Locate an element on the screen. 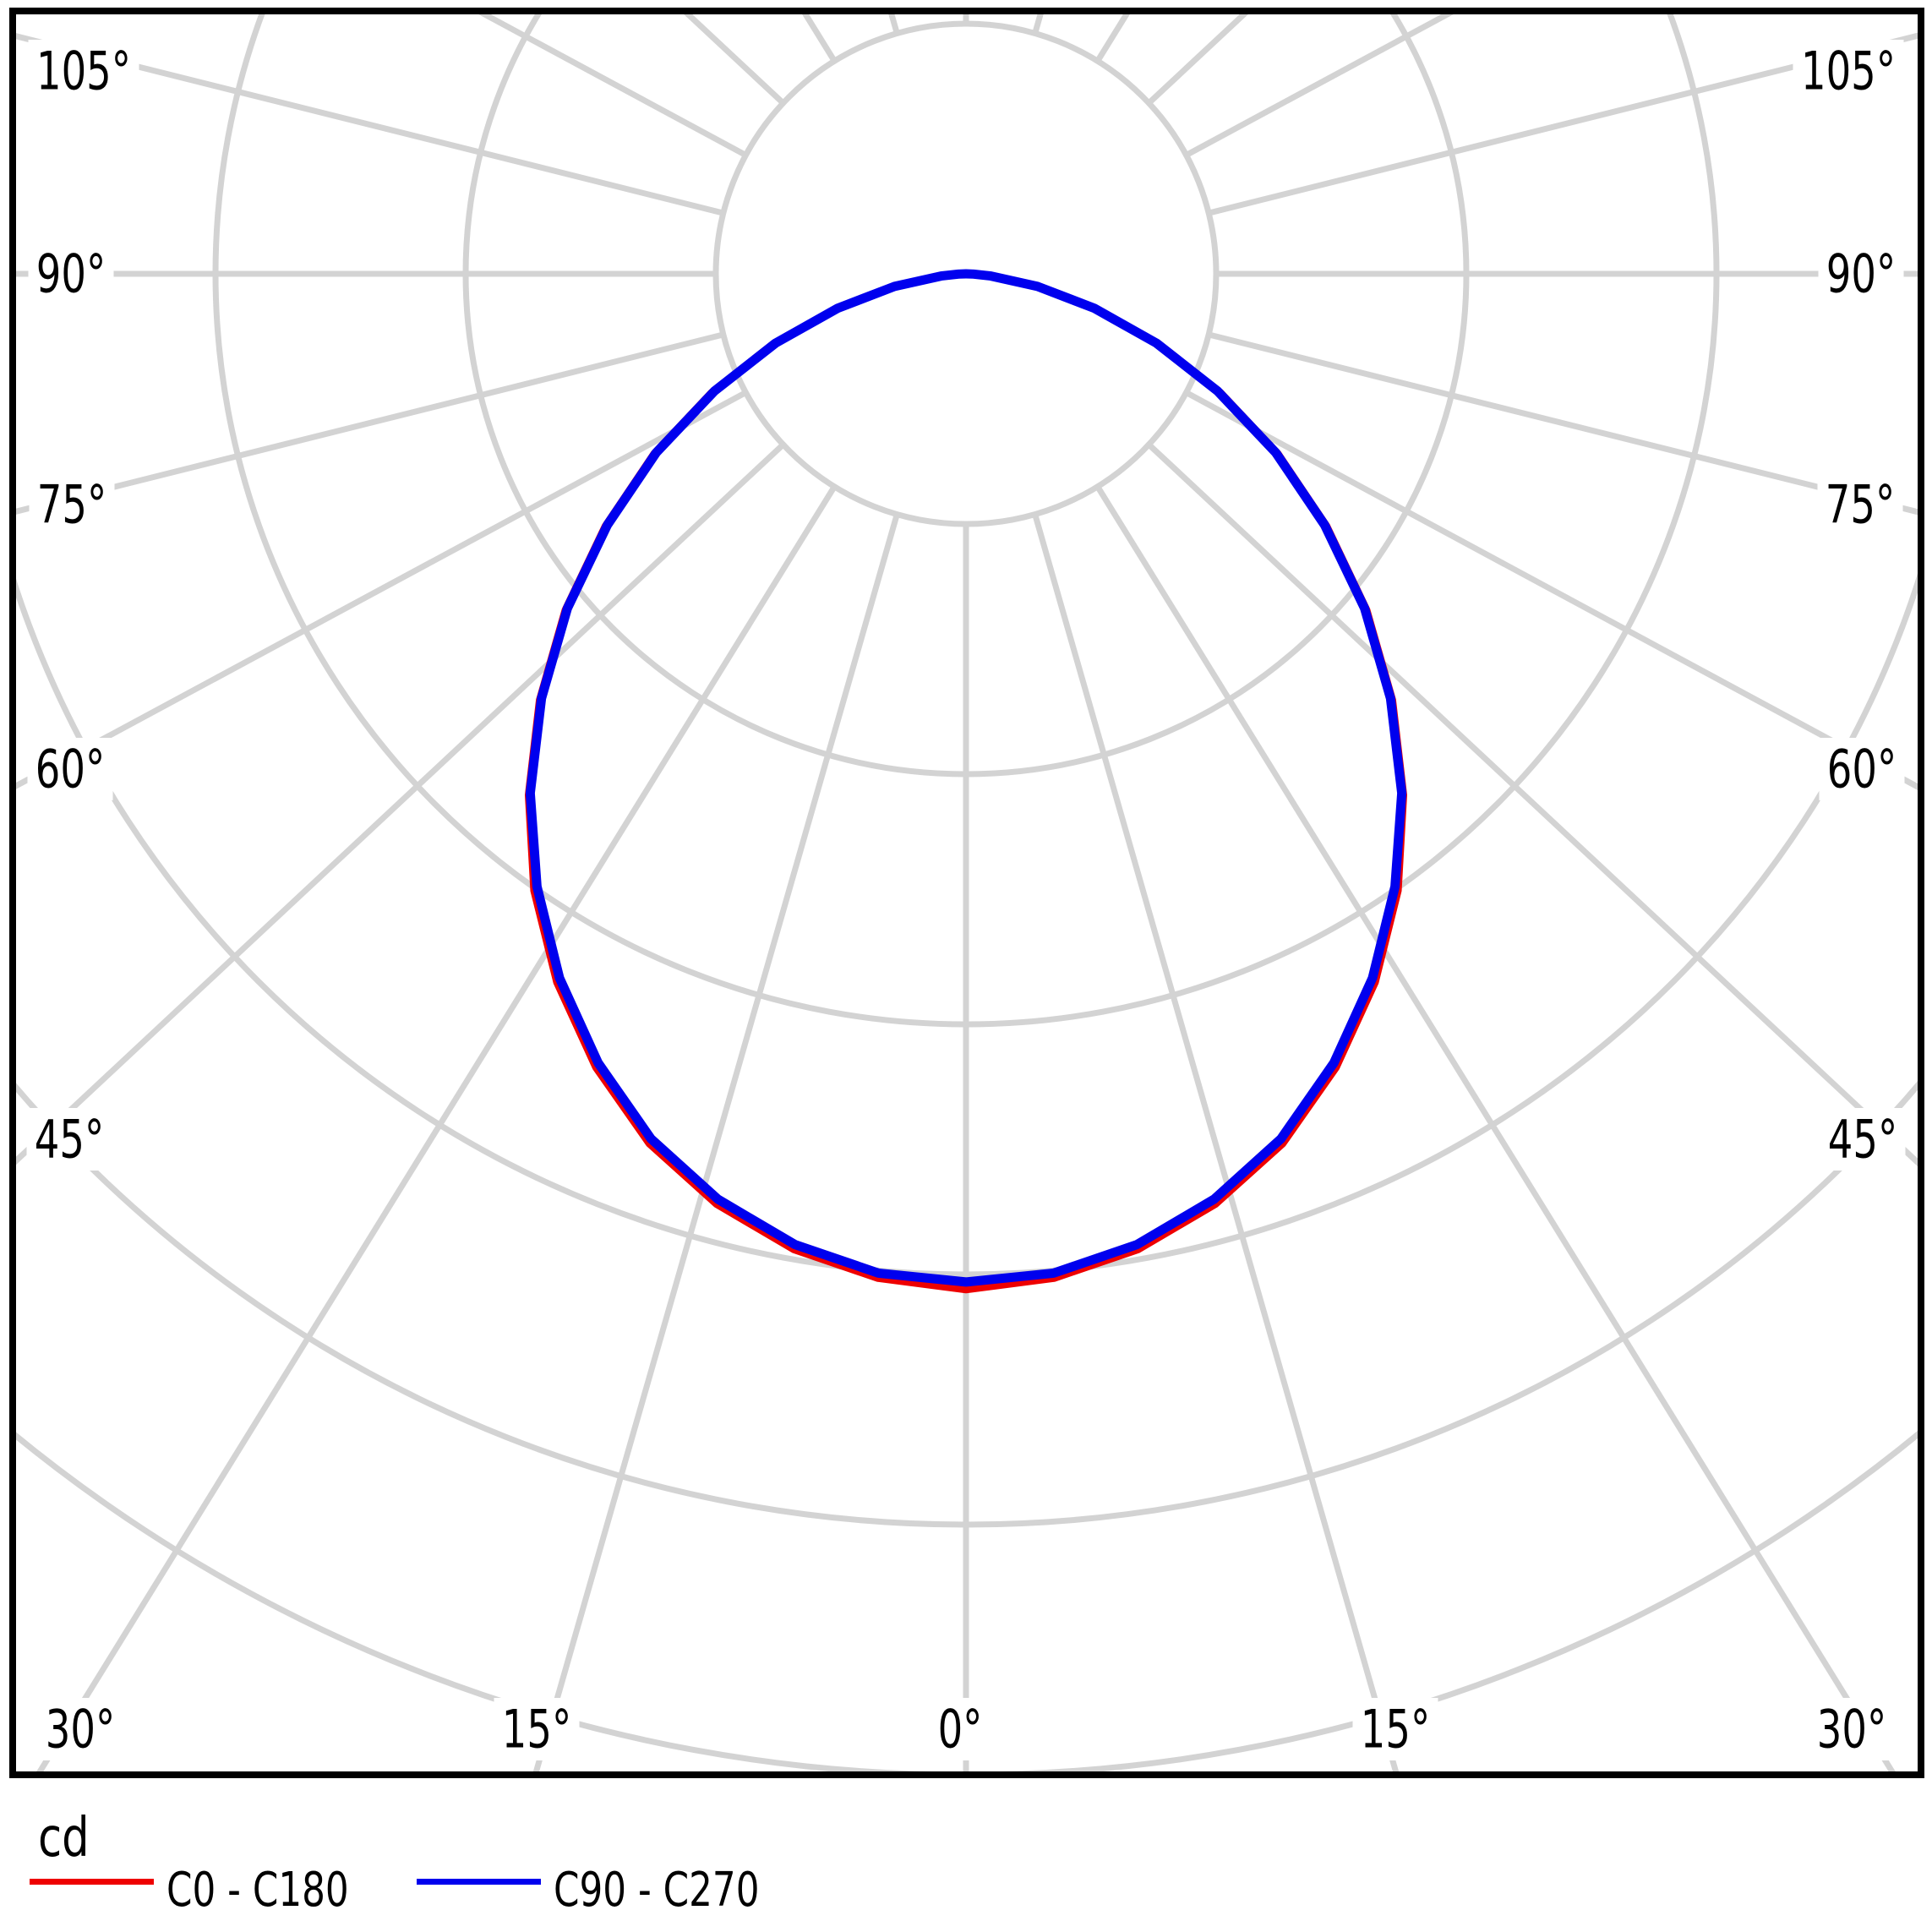 Image resolution: width=1932 pixels, height=1932 pixels. radial-unit-label: cd is located at coordinates (64, 1838).